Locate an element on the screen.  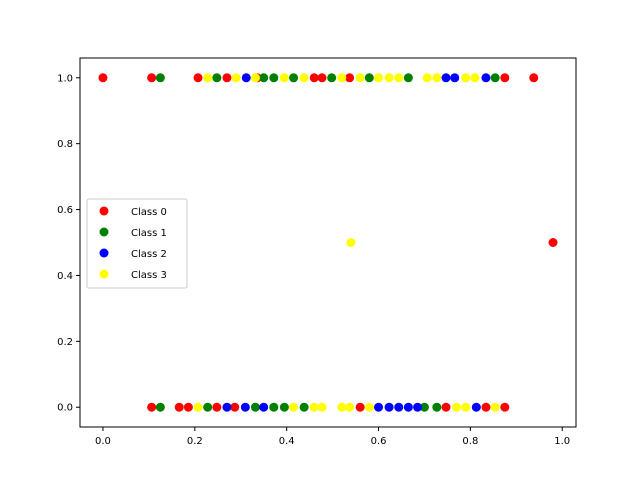
legend-label: Class 2 is located at coordinates (149, 254).